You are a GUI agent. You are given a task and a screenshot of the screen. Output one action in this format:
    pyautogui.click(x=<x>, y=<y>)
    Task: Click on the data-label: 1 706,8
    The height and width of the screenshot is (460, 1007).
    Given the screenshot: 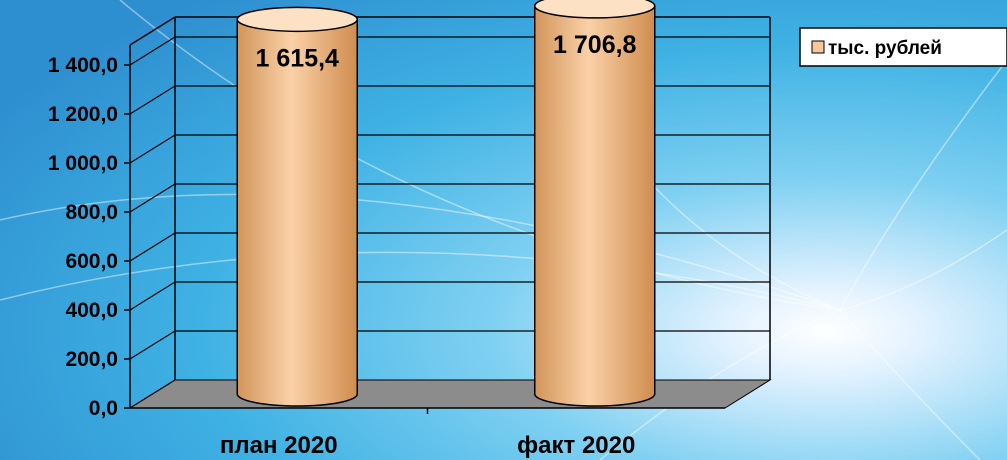 What is the action you would take?
    pyautogui.click(x=595, y=45)
    